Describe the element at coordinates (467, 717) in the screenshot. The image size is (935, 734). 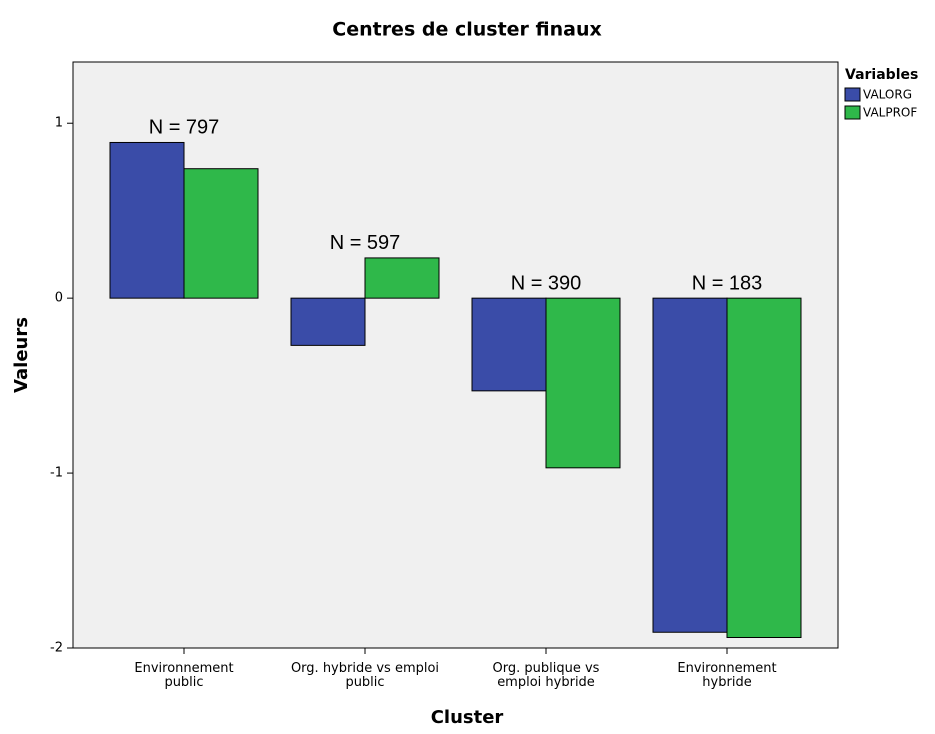
I see `x-axis-title: Cluster` at that location.